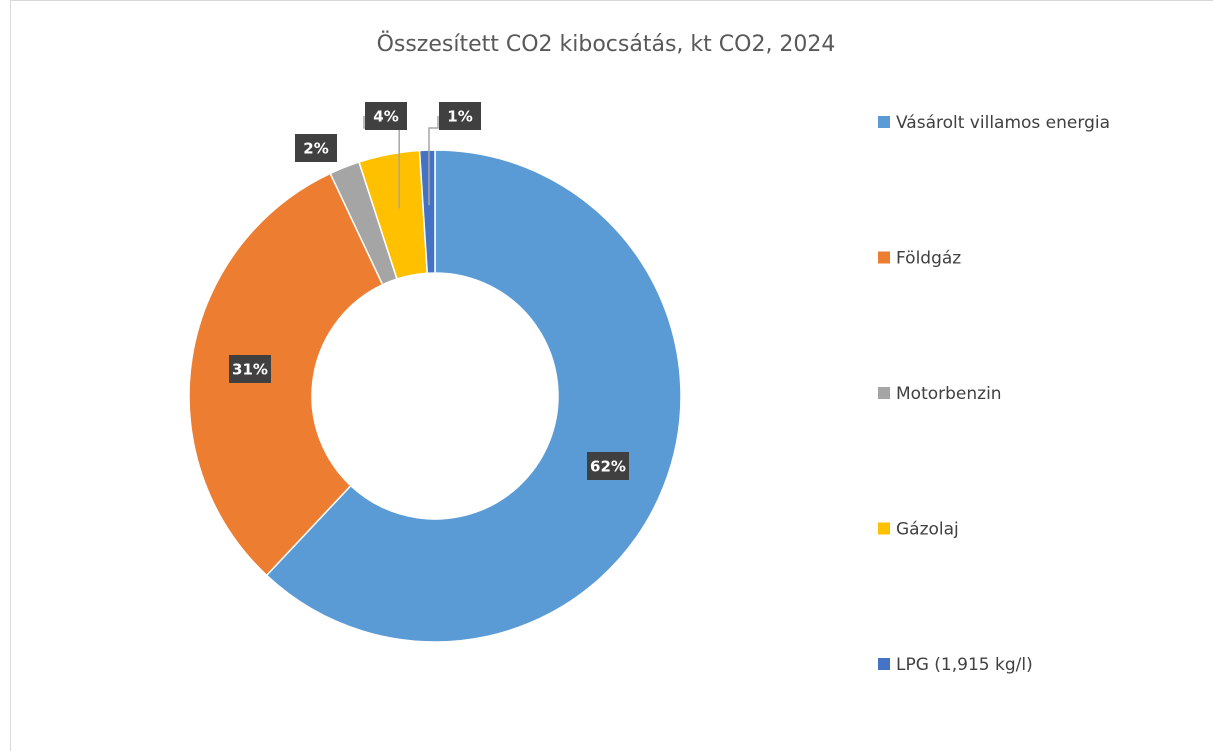 This screenshot has height=751, width=1213. What do you see at coordinates (964, 665) in the screenshot?
I see `legend-label: LPG (1,915 kg/l)` at bounding box center [964, 665].